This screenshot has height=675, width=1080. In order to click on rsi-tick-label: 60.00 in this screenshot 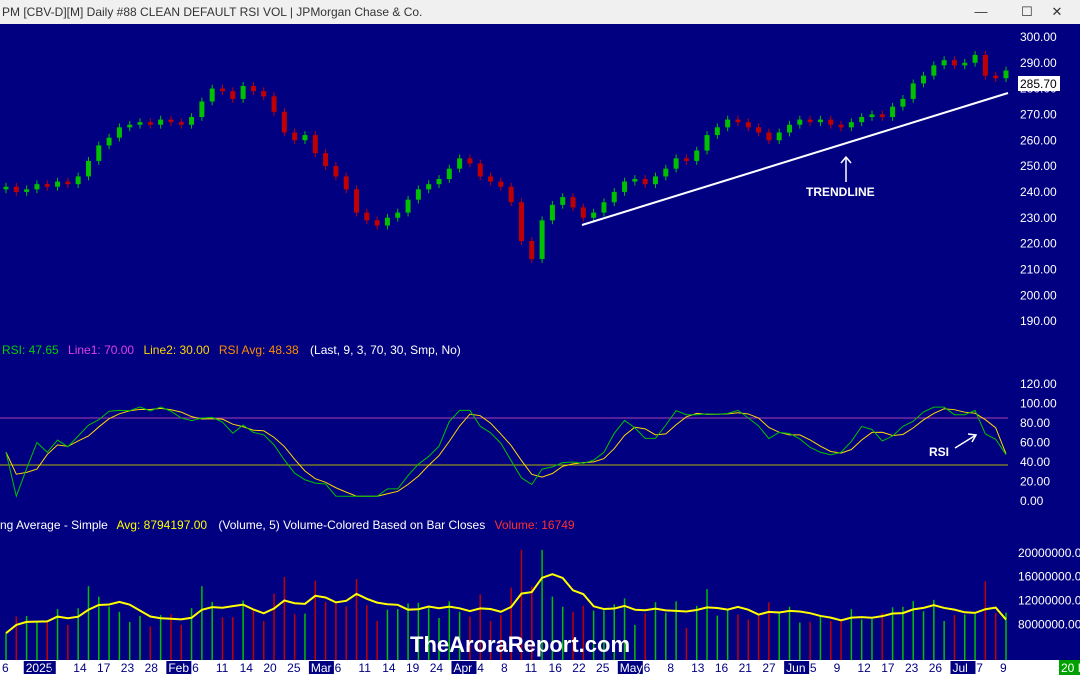, I will do `click(1035, 443)`.